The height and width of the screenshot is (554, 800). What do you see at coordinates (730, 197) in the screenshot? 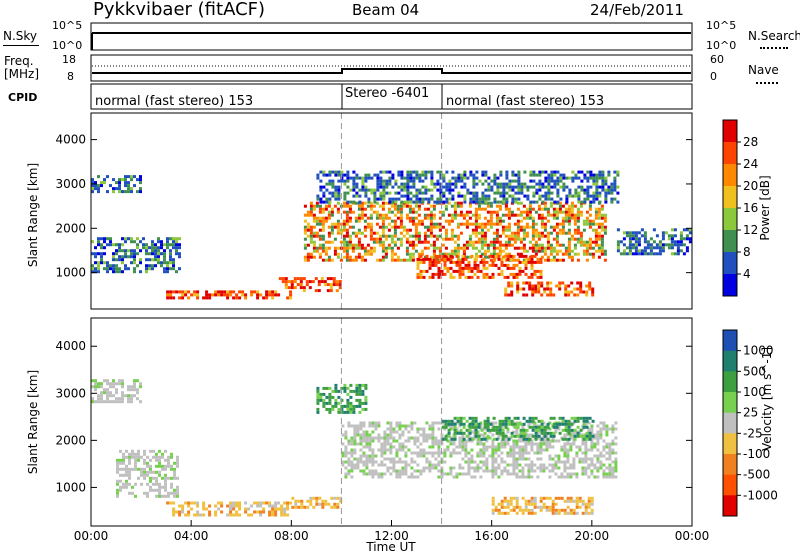
I see `power-colorbar-segment` at bounding box center [730, 197].